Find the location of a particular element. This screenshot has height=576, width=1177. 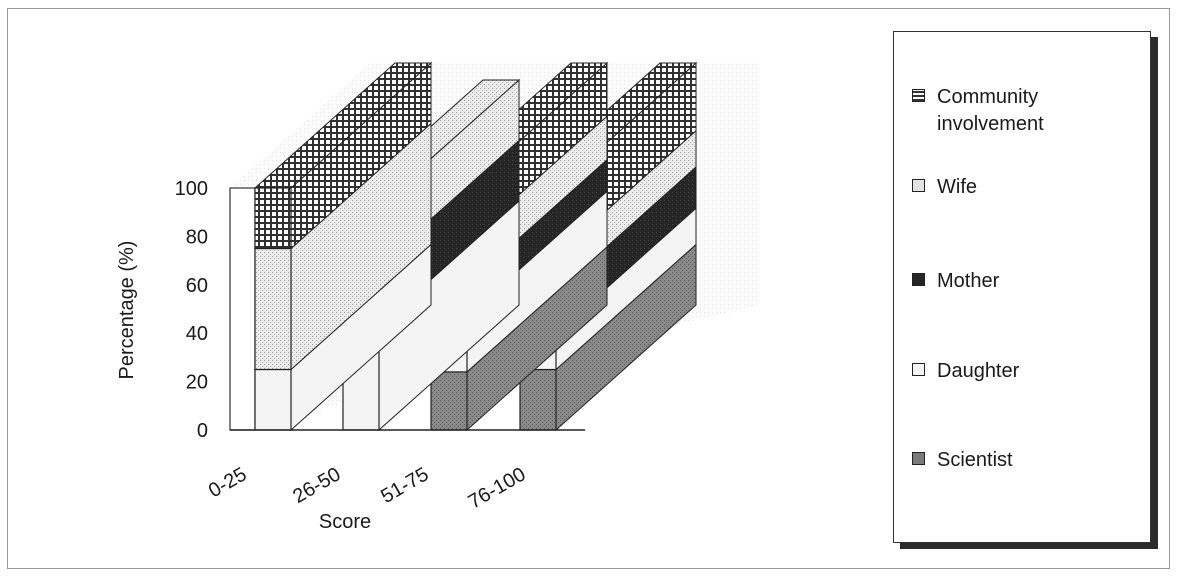

y-tick-label: 60 is located at coordinates (197, 286).